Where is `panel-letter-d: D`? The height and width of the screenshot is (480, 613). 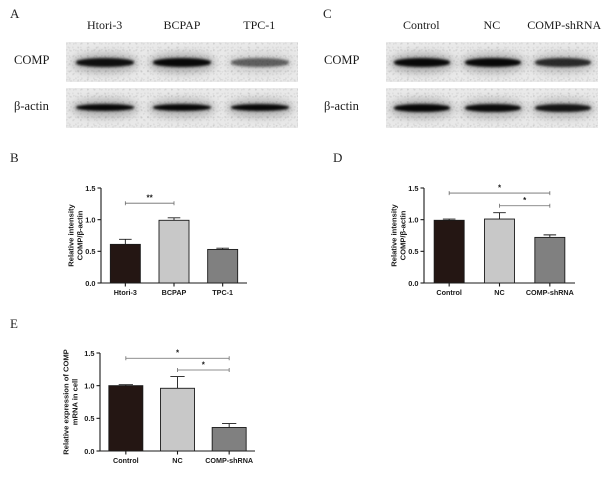 panel-letter-d: D is located at coordinates (338, 157).